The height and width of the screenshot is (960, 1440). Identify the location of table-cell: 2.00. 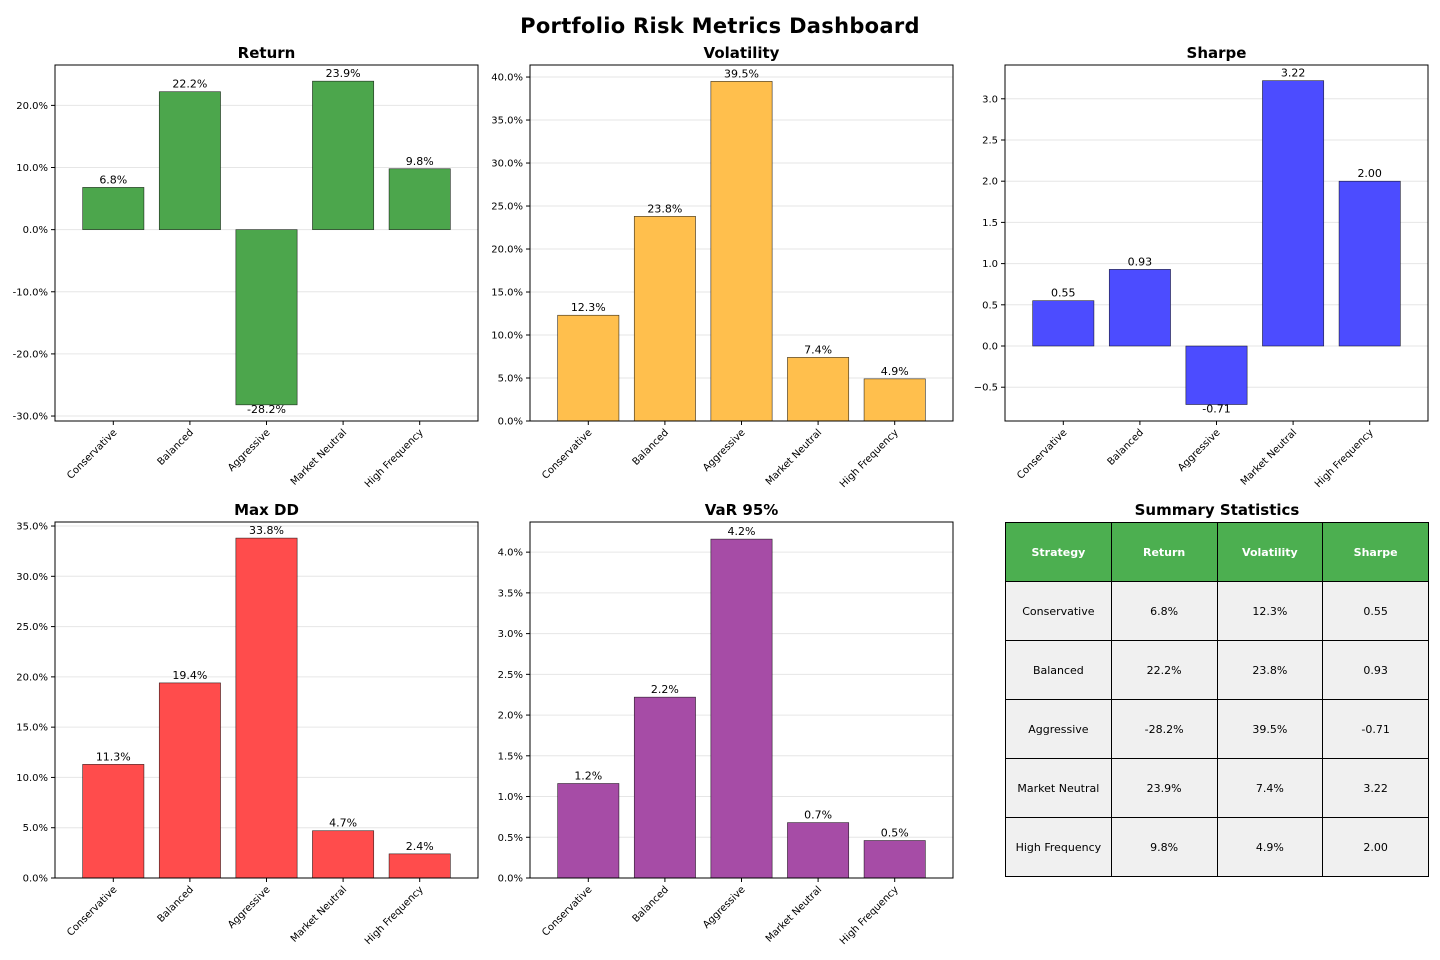
(1375, 847).